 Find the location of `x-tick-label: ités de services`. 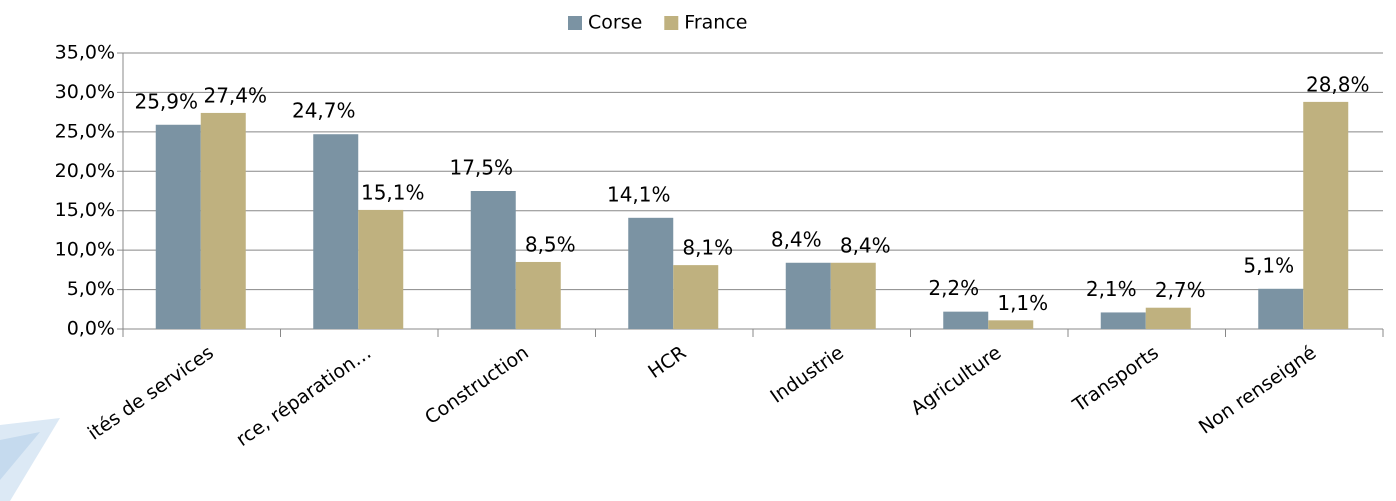

x-tick-label: ités de services is located at coordinates (151, 393).